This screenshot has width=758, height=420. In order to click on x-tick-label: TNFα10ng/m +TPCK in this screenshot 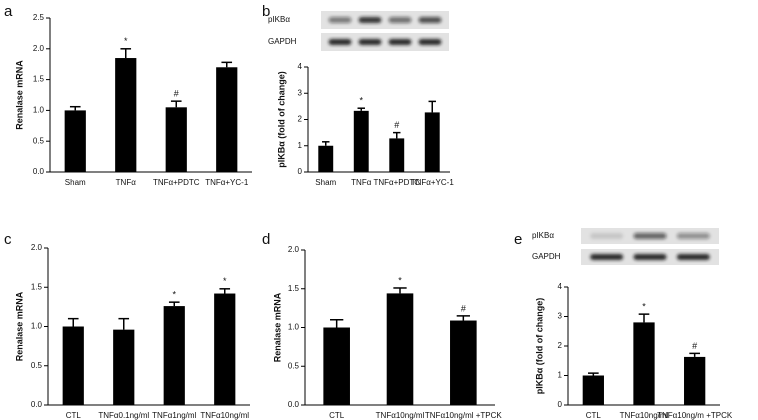, I will do `click(695, 415)`.